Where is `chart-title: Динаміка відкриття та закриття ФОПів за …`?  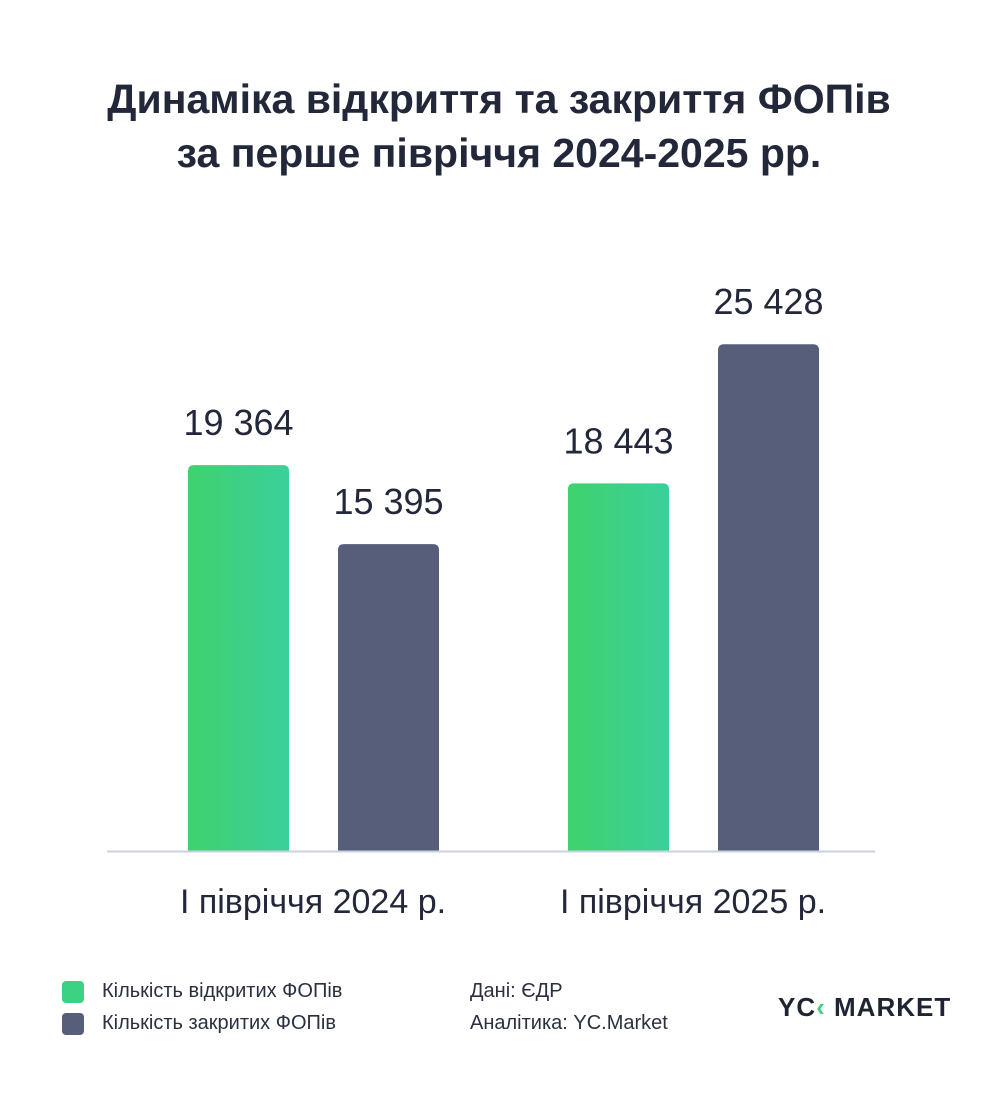 chart-title: Динаміка відкриття та закриття ФОПів за … is located at coordinates (499, 126).